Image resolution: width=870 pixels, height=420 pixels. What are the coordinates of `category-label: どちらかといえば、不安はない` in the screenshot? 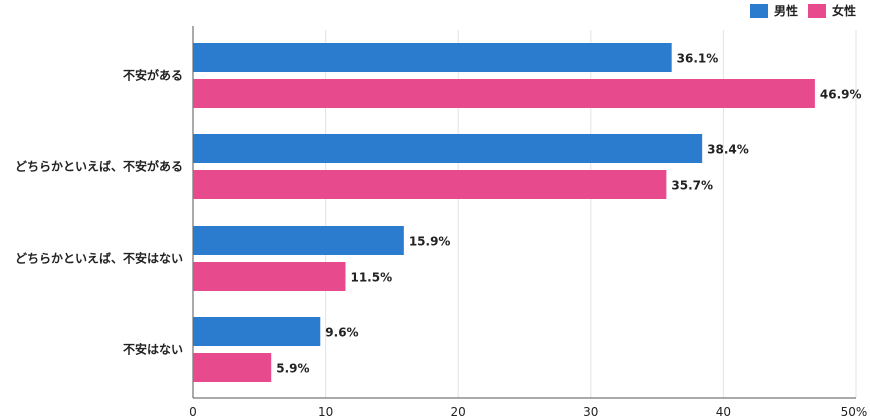 It's located at (99, 258).